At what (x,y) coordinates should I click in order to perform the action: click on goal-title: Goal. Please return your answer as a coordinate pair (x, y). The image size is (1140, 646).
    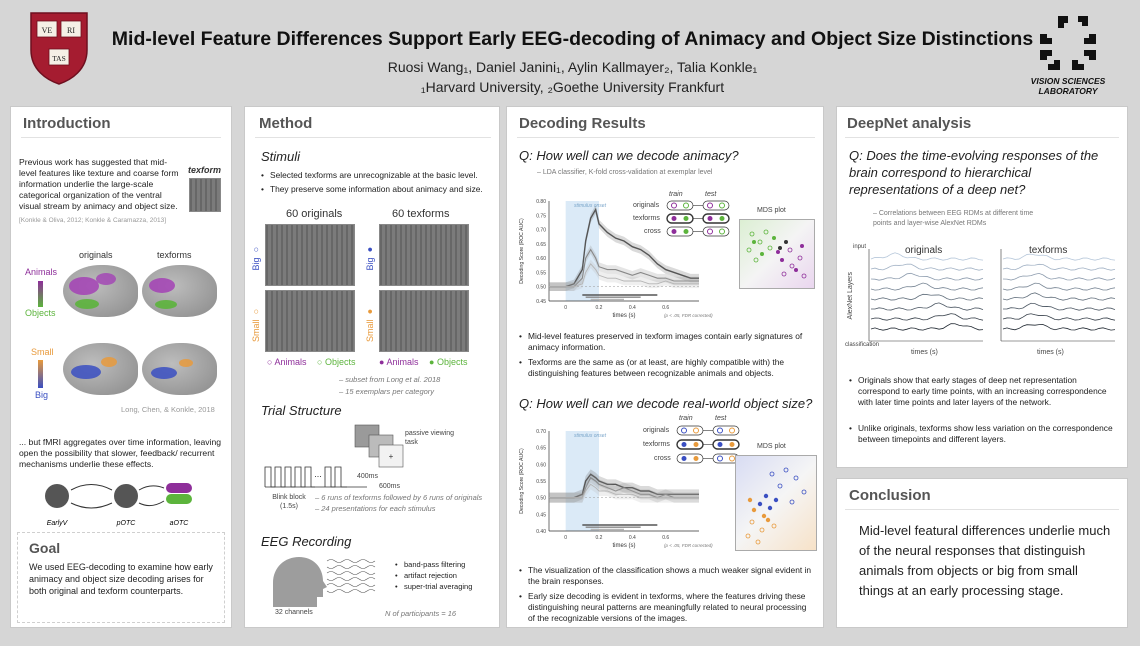
    Looking at the image, I should click on (45, 548).